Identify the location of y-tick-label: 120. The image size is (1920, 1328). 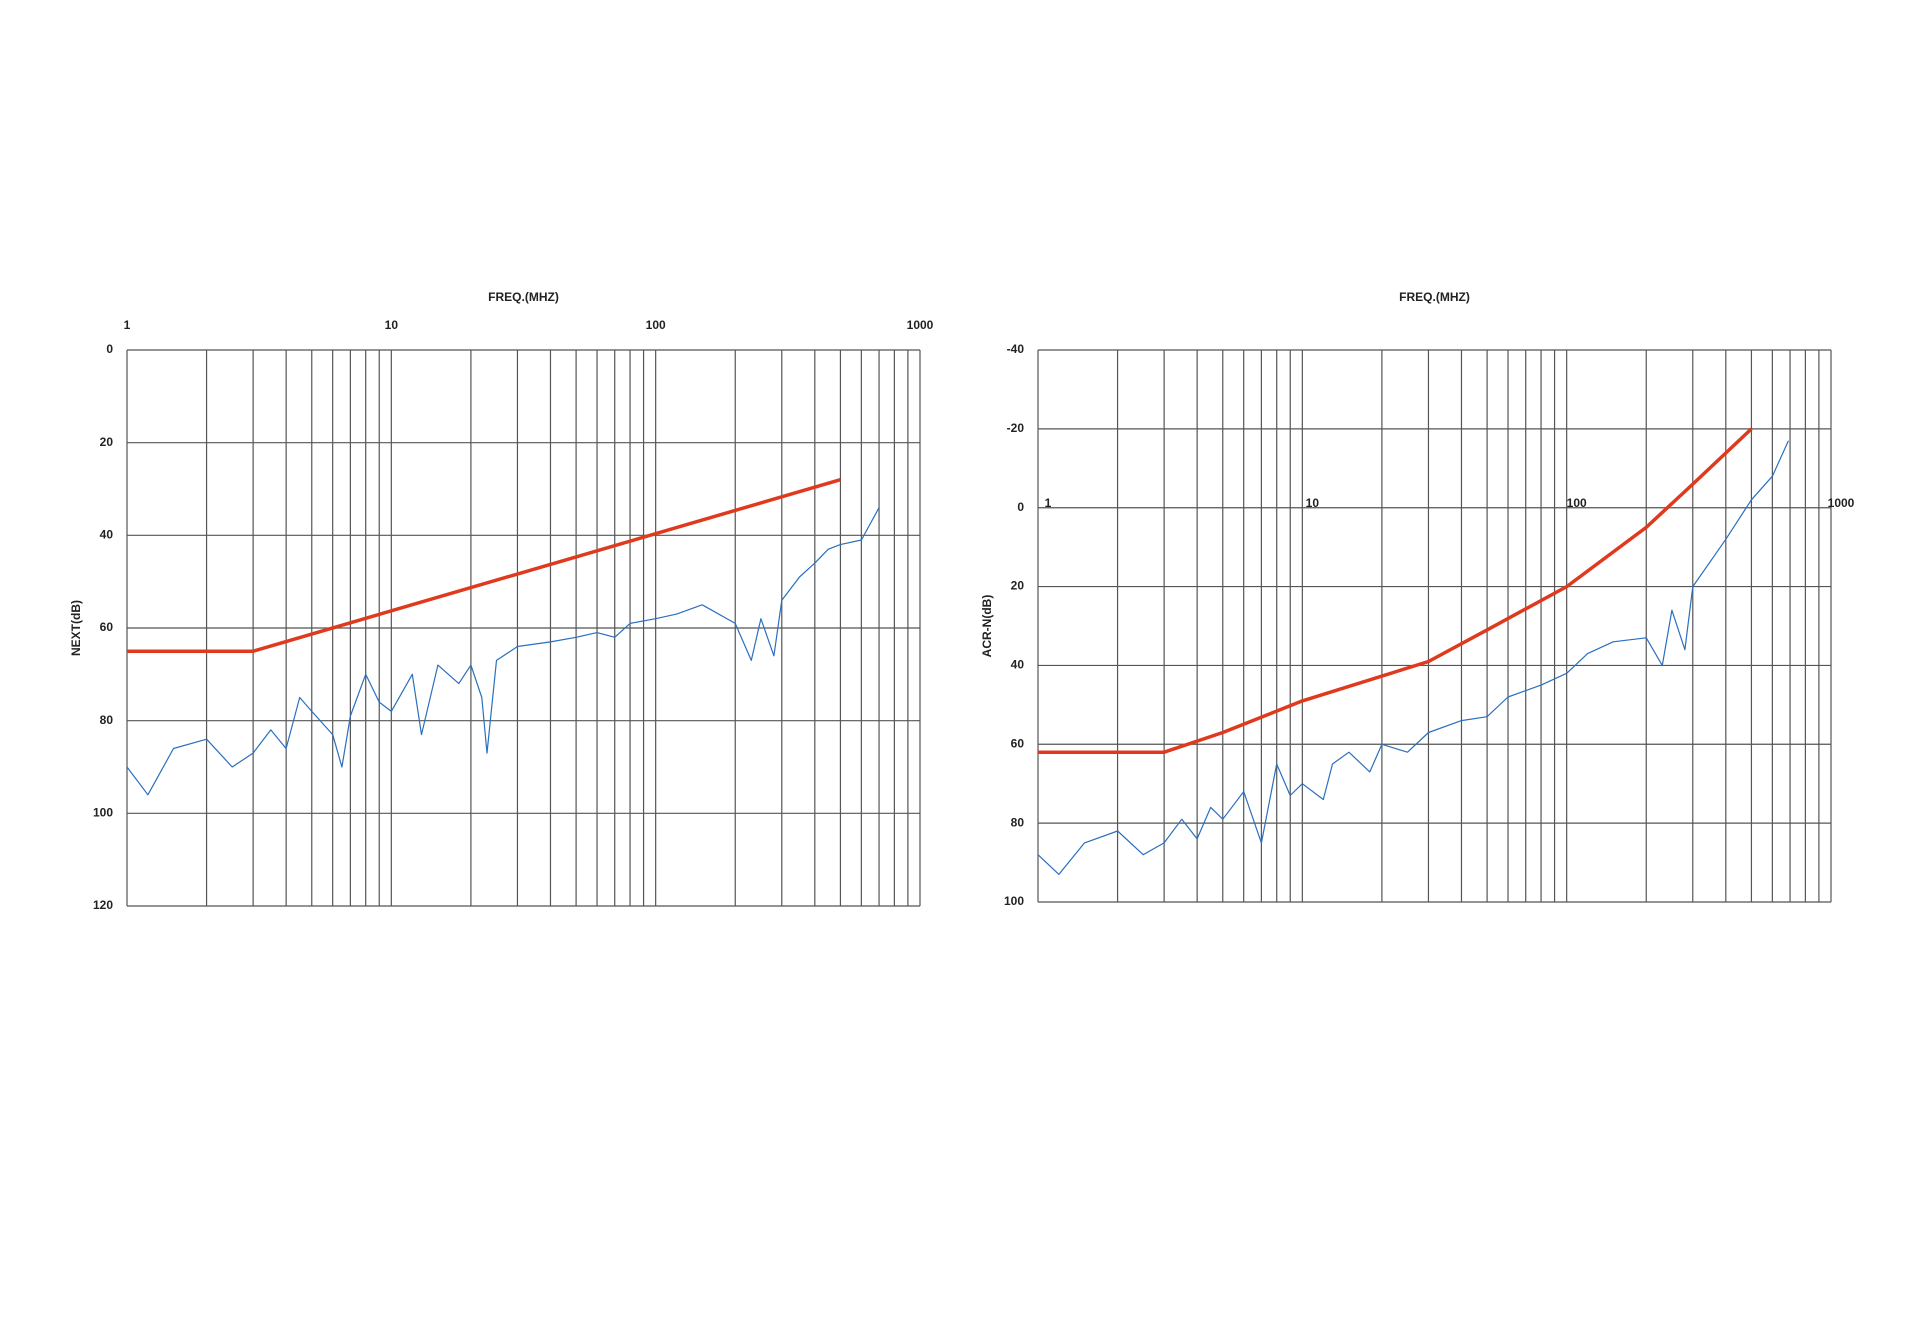
(103, 905).